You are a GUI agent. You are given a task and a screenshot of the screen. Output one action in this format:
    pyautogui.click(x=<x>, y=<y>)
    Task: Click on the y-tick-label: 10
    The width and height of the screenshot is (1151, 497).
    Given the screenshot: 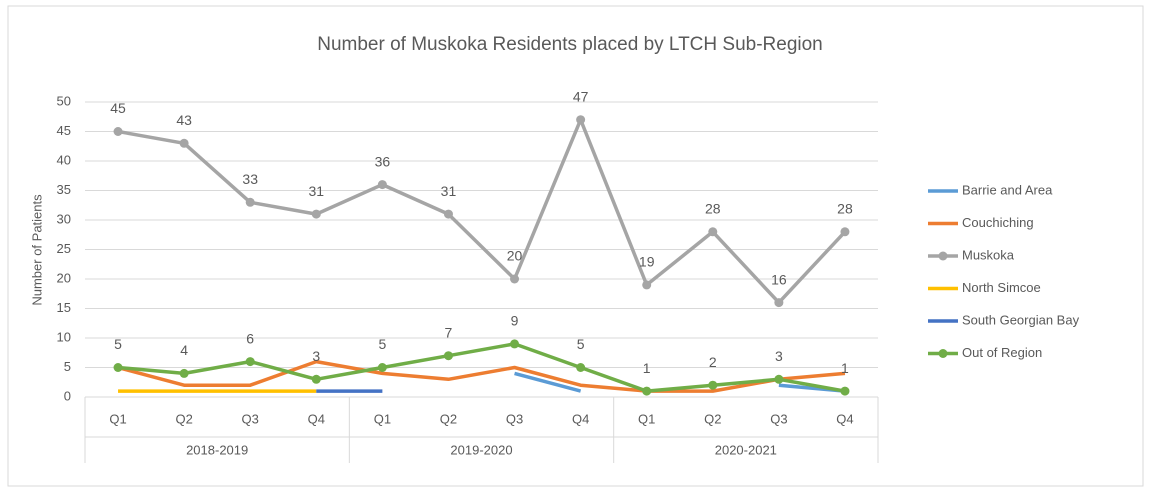 What is the action you would take?
    pyautogui.click(x=64, y=336)
    